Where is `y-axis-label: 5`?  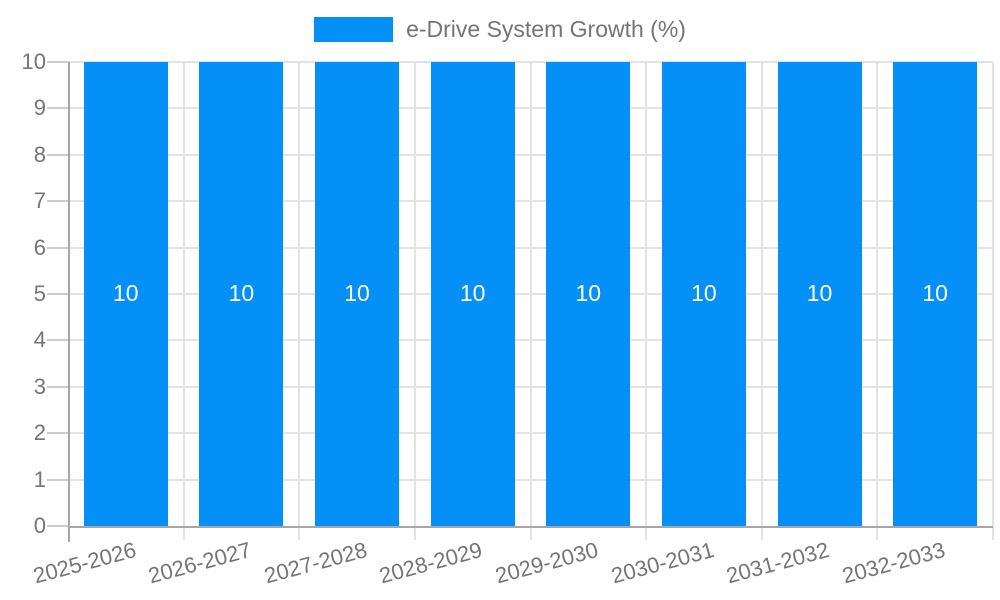
y-axis-label: 5 is located at coordinates (39, 293).